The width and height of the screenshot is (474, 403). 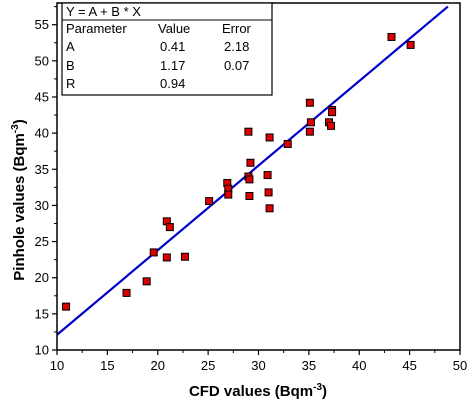 What do you see at coordinates (359, 365) in the screenshot?
I see `x-tick-label: 40` at bounding box center [359, 365].